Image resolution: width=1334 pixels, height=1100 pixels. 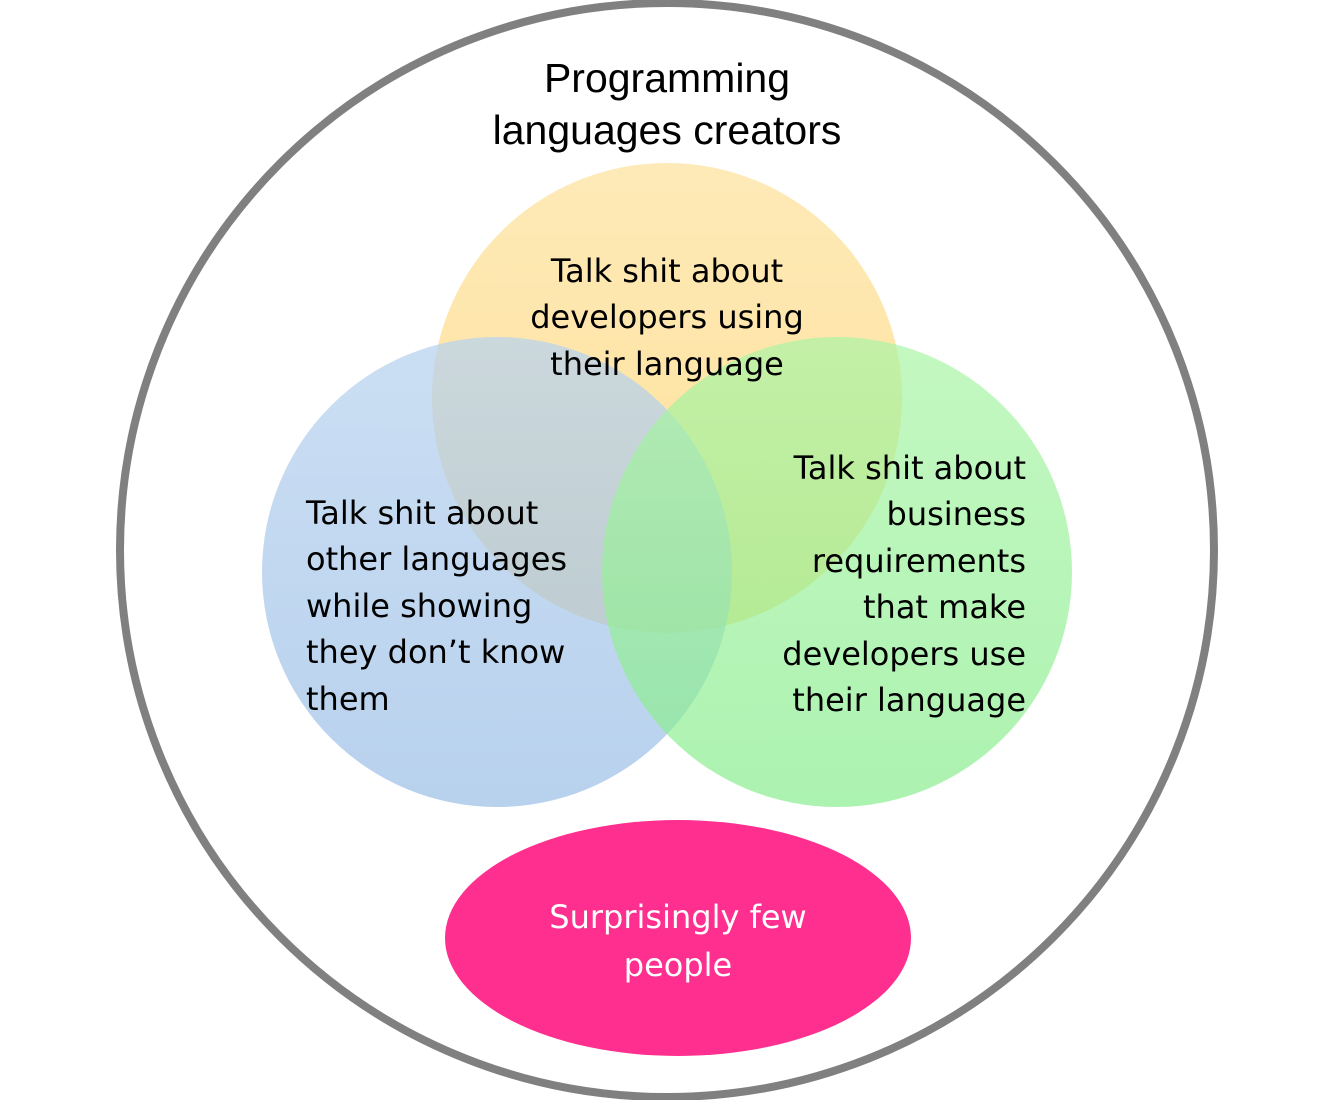 I want to click on outer-circle-label: Programming languages creators, so click(x=667, y=104).